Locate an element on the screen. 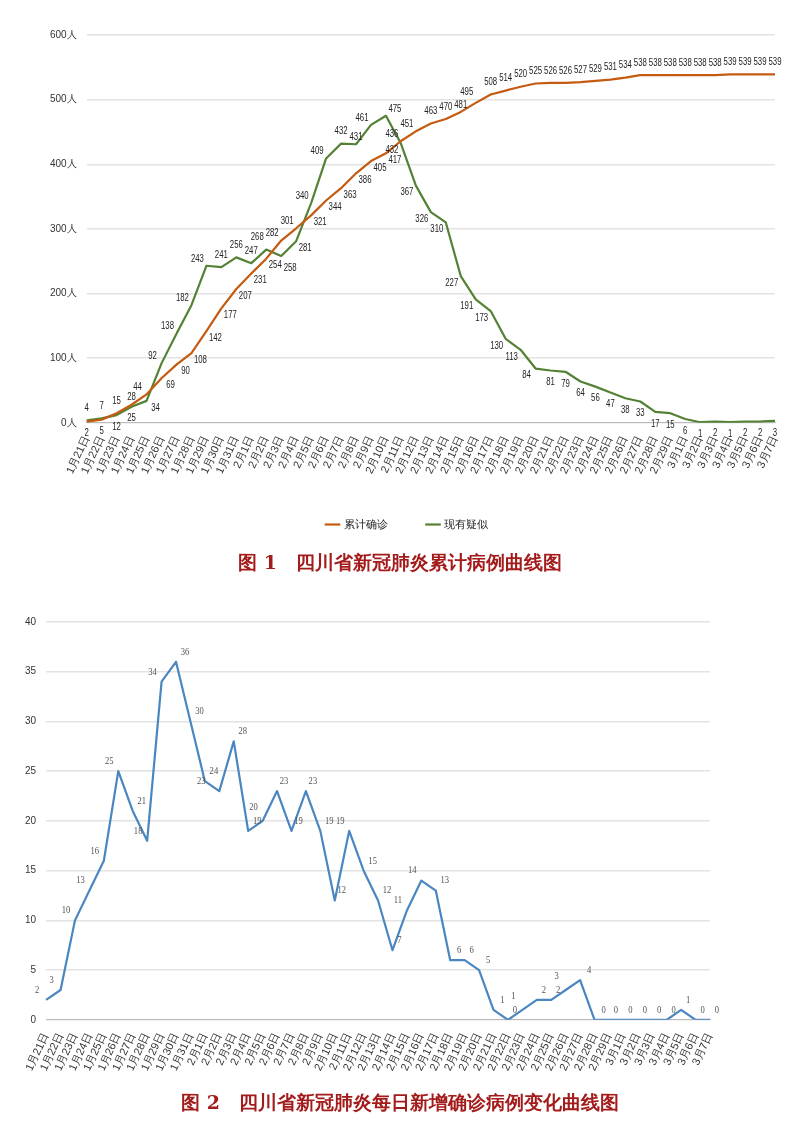 Image resolution: width=800 pixels, height=1126 pixels. data-label: 514 is located at coordinates (506, 78).